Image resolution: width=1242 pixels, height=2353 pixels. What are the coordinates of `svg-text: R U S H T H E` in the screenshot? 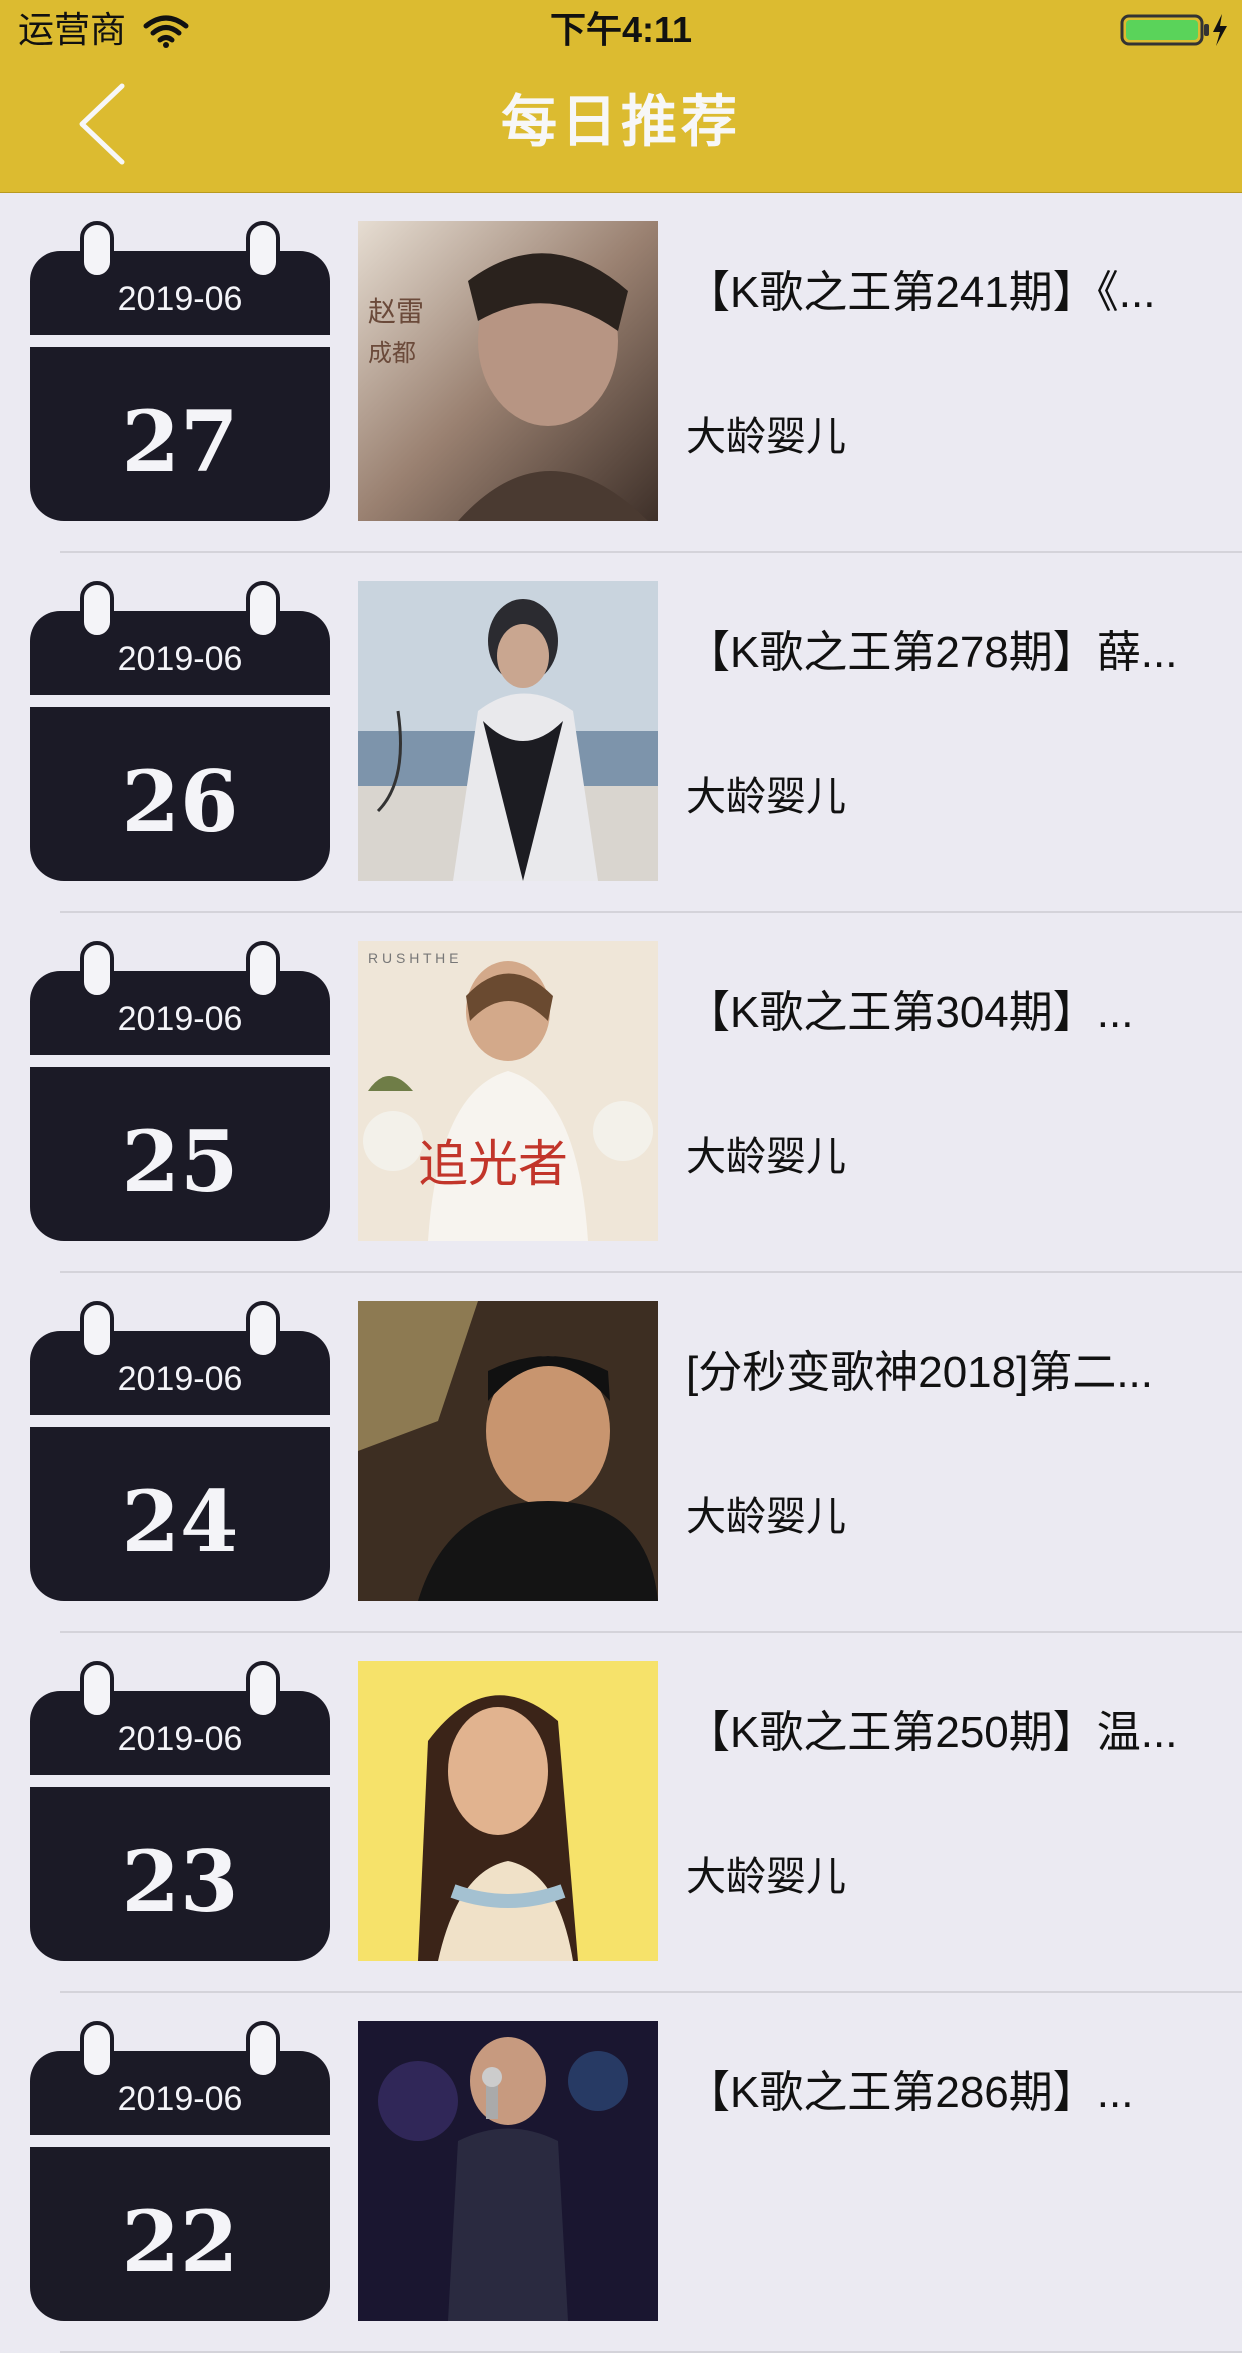 It's located at (413, 958).